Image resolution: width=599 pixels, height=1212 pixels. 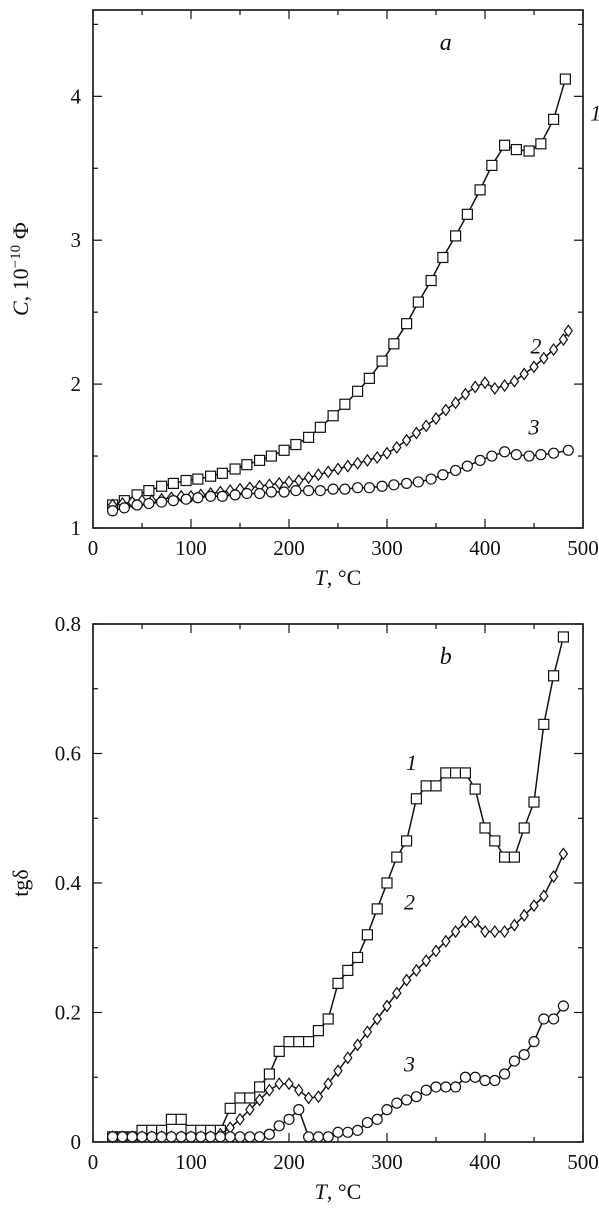 I want to click on x-tick-label: 200, so click(x=289, y=548).